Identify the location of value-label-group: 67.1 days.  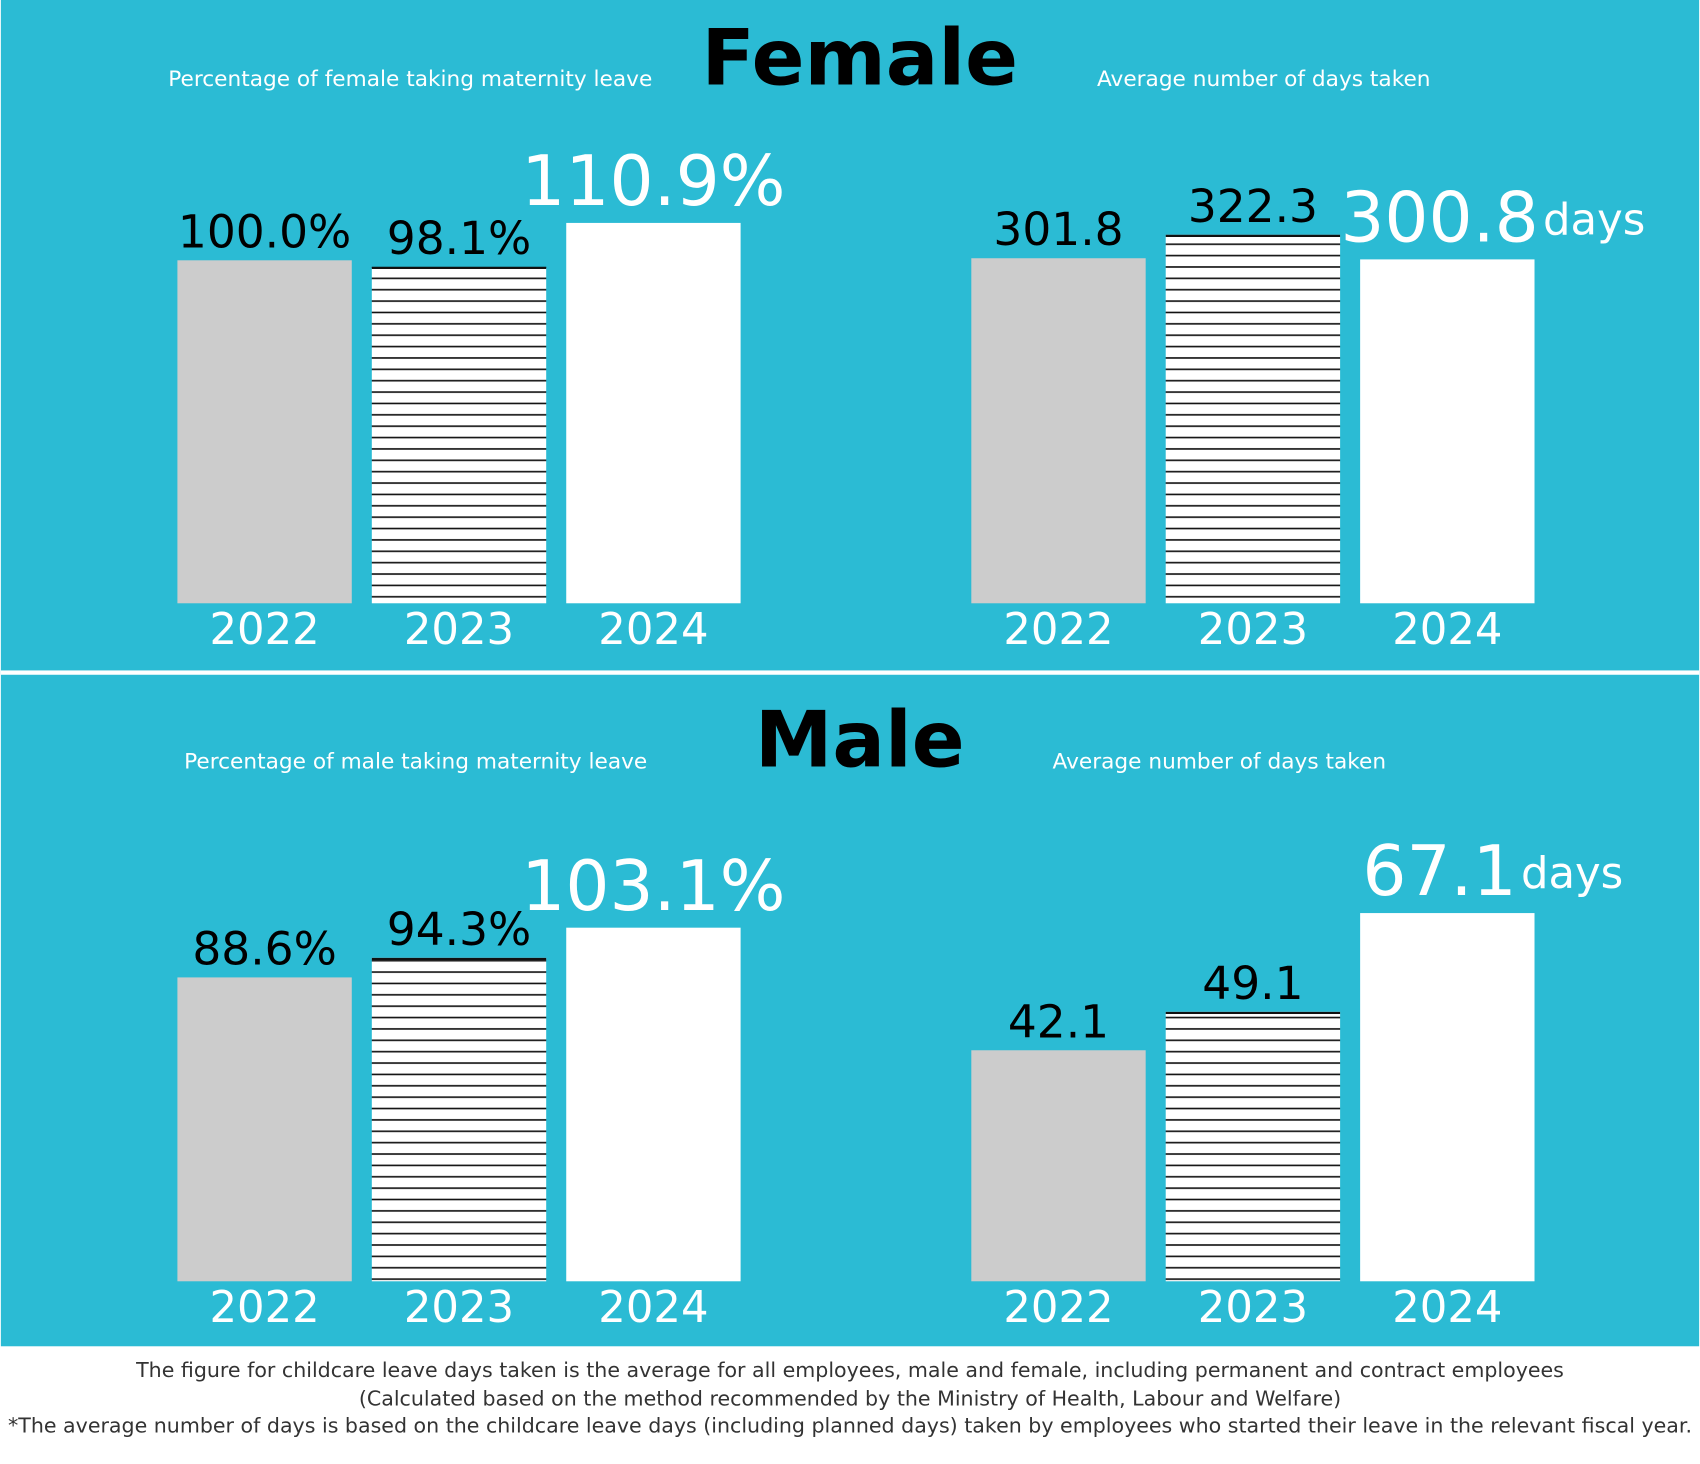
(1492, 872).